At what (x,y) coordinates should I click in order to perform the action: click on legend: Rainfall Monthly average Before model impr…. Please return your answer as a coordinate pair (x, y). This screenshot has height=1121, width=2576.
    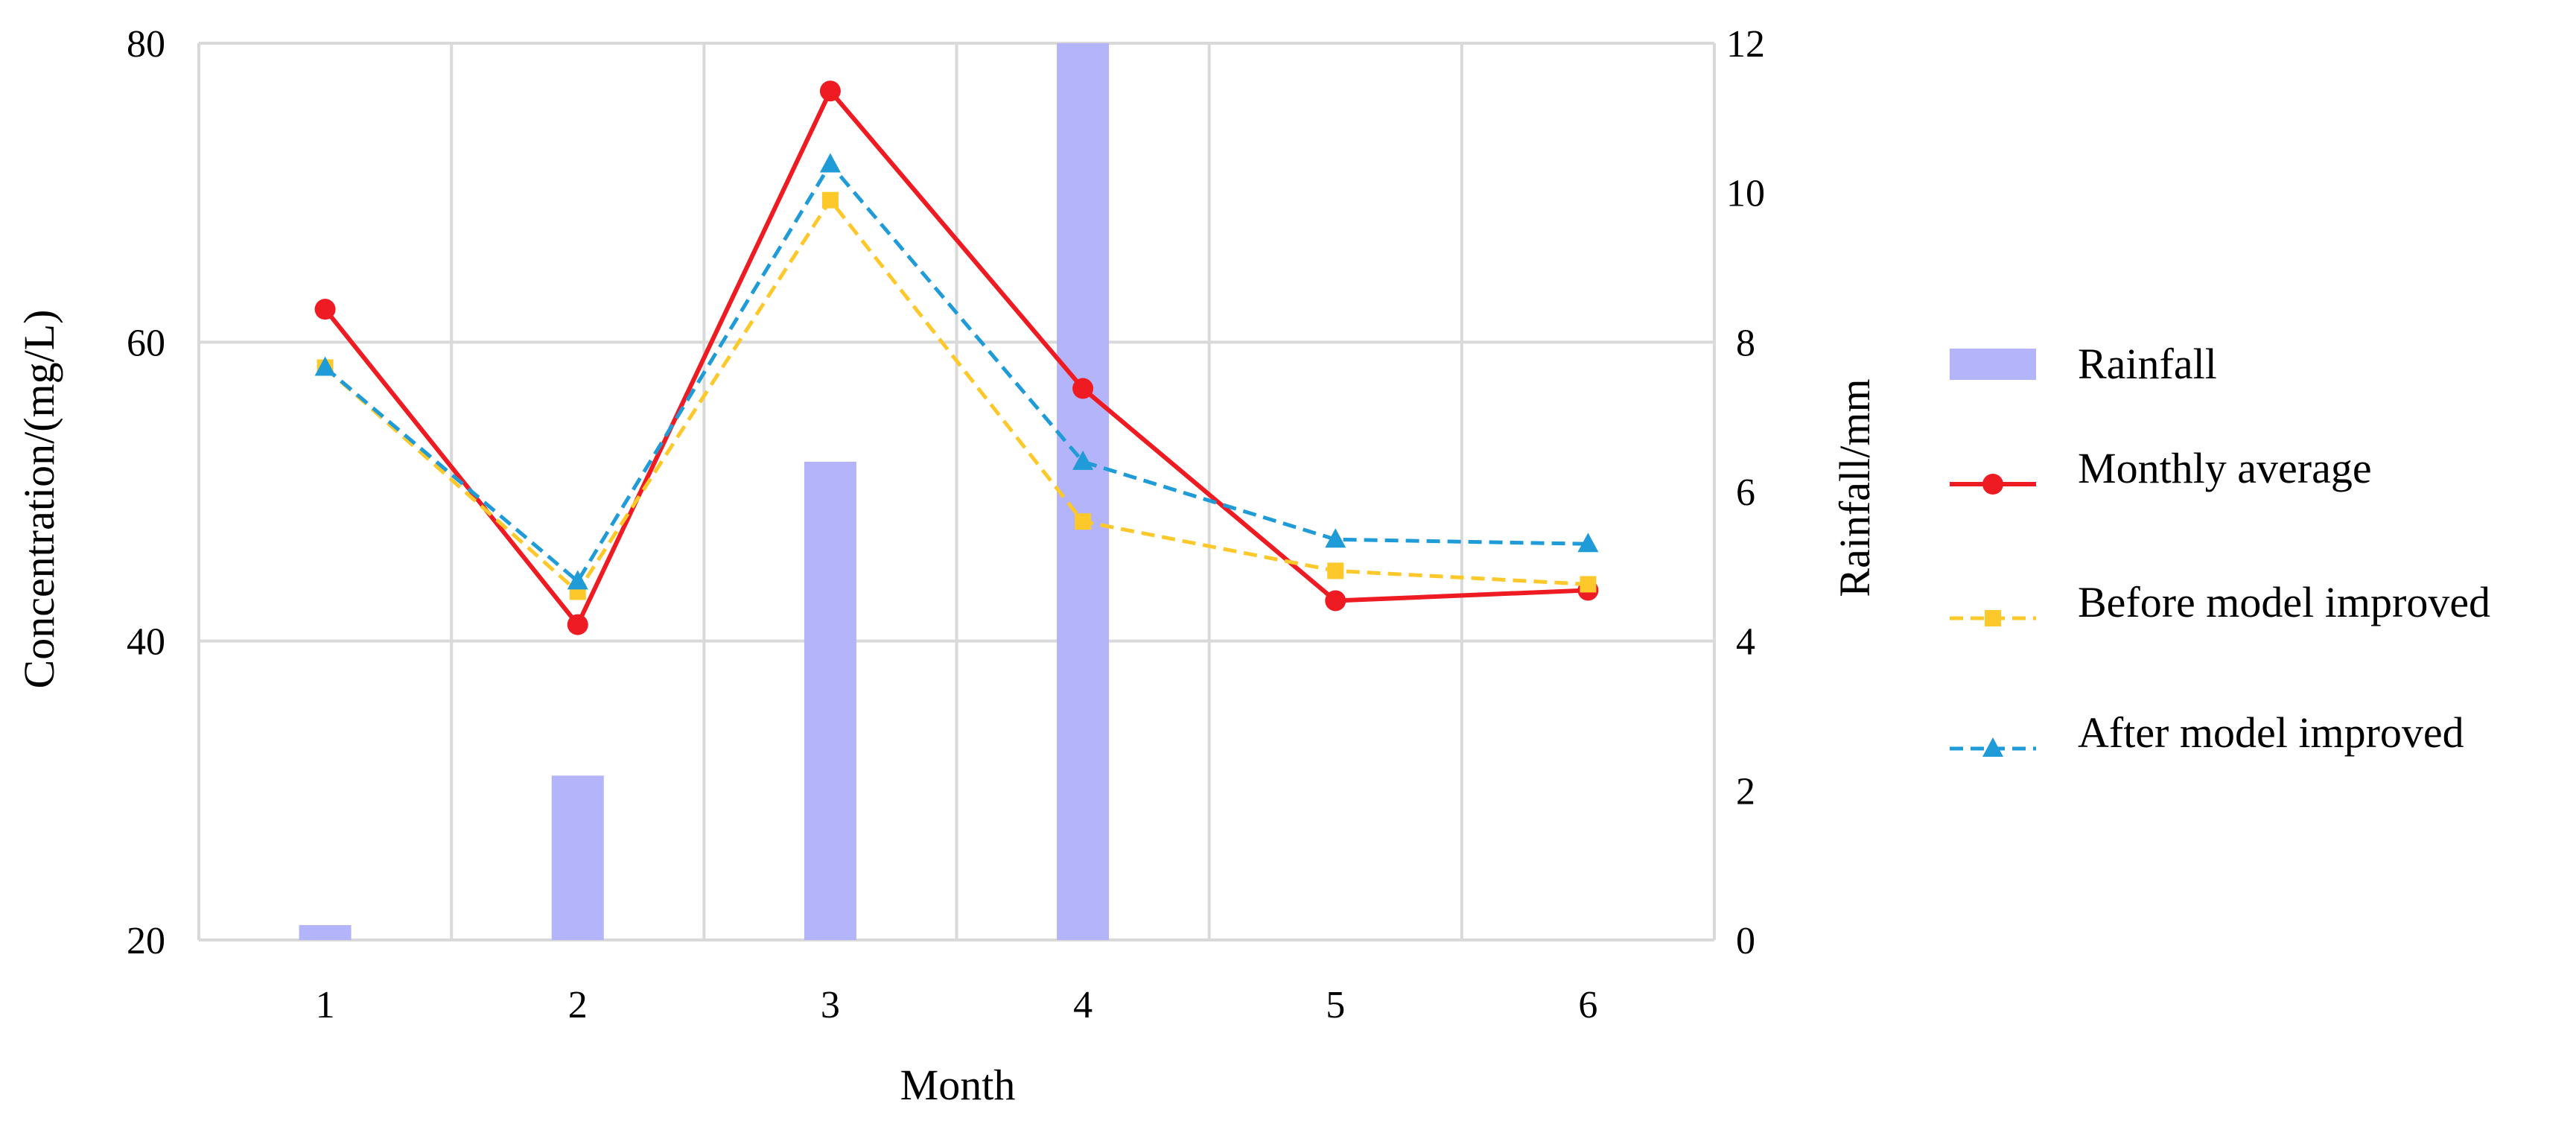
    Looking at the image, I should click on (2220, 548).